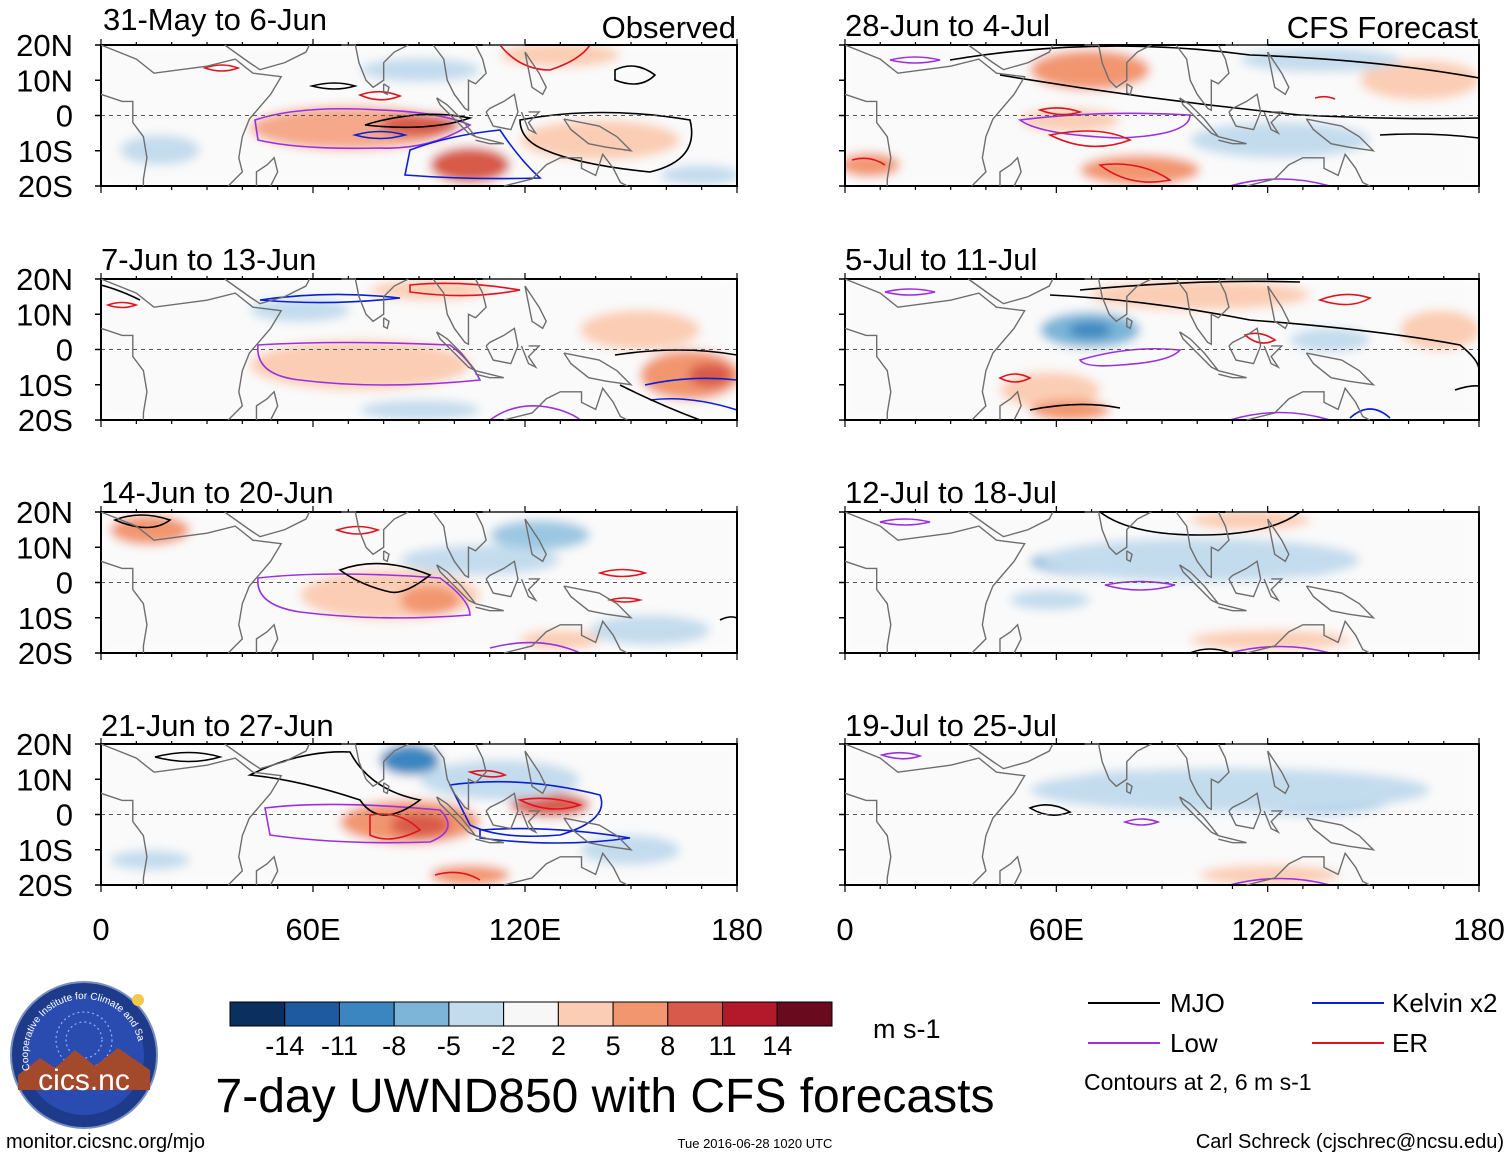 This screenshot has width=1510, height=1158. I want to click on main-title: 7-day UWND850 with CFS forecasts, so click(605, 1096).